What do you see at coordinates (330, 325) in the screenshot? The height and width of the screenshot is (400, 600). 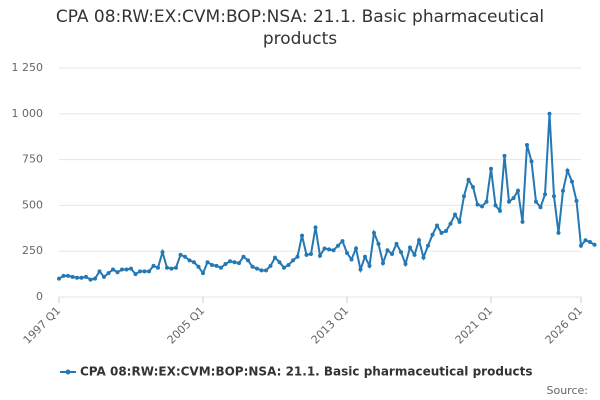 I see `x-tick-label: 2013 Q1` at bounding box center [330, 325].